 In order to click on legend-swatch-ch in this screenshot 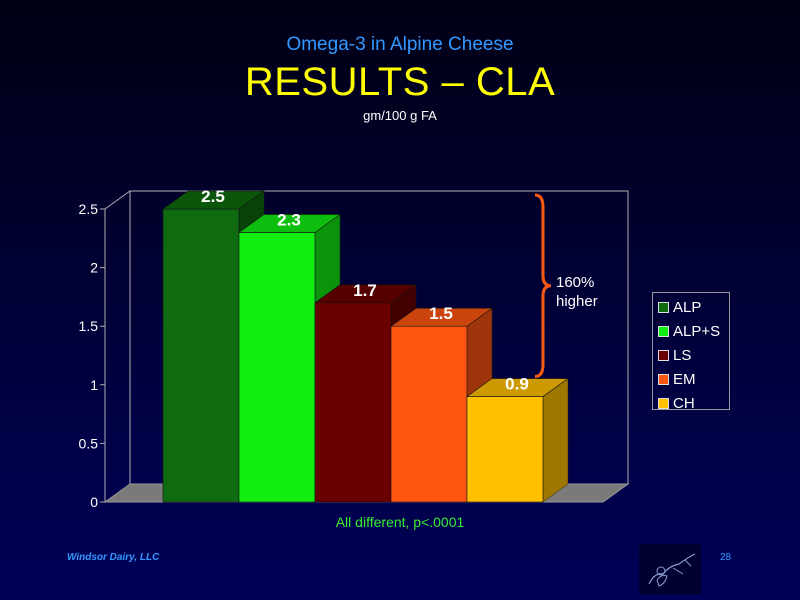, I will do `click(663, 403)`.